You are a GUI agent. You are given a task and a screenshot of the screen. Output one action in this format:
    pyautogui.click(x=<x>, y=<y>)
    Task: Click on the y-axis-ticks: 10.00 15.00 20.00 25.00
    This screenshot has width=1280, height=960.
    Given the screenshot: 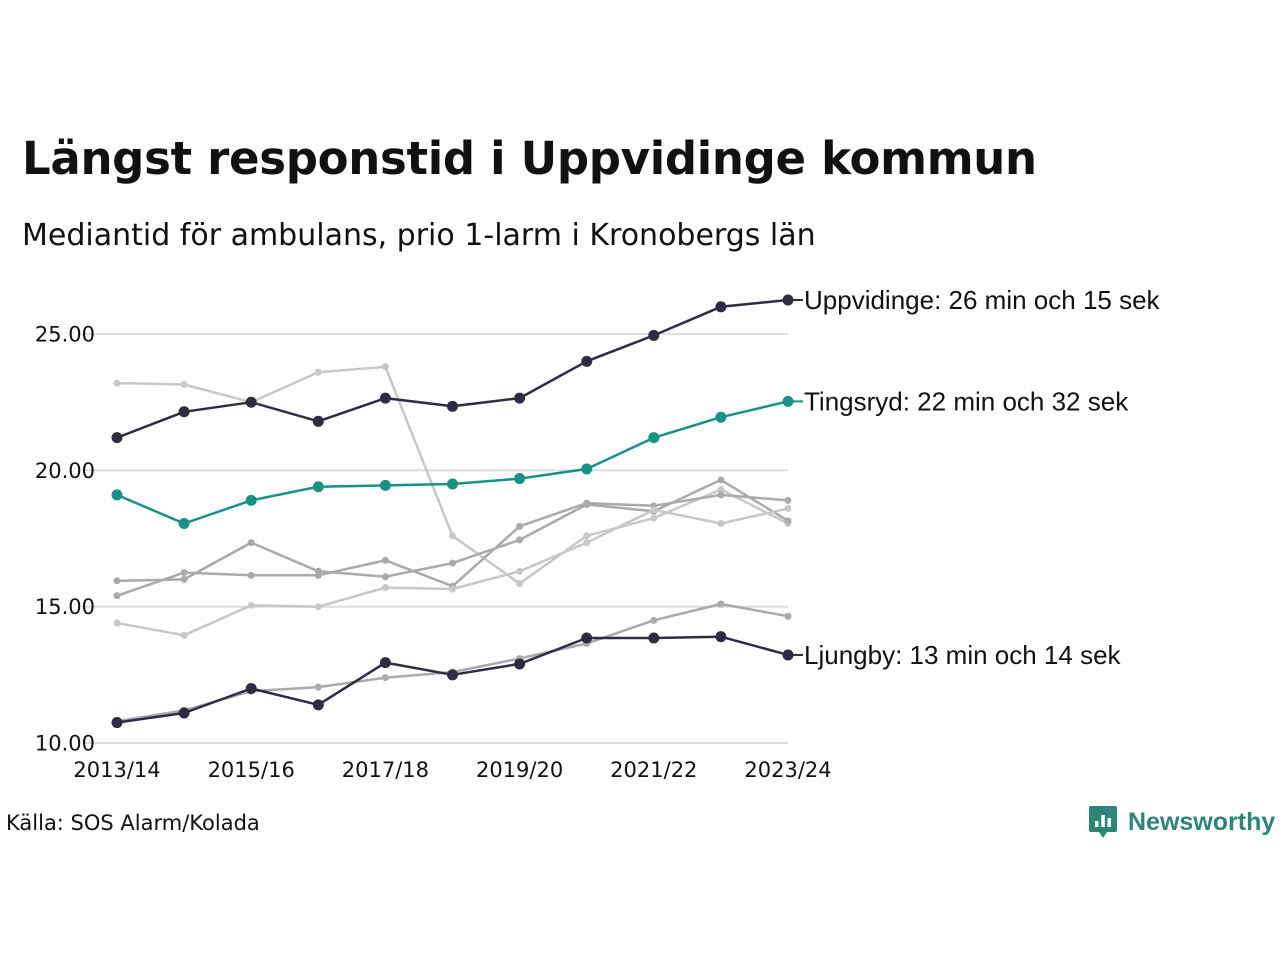 What is the action you would take?
    pyautogui.click(x=65, y=539)
    